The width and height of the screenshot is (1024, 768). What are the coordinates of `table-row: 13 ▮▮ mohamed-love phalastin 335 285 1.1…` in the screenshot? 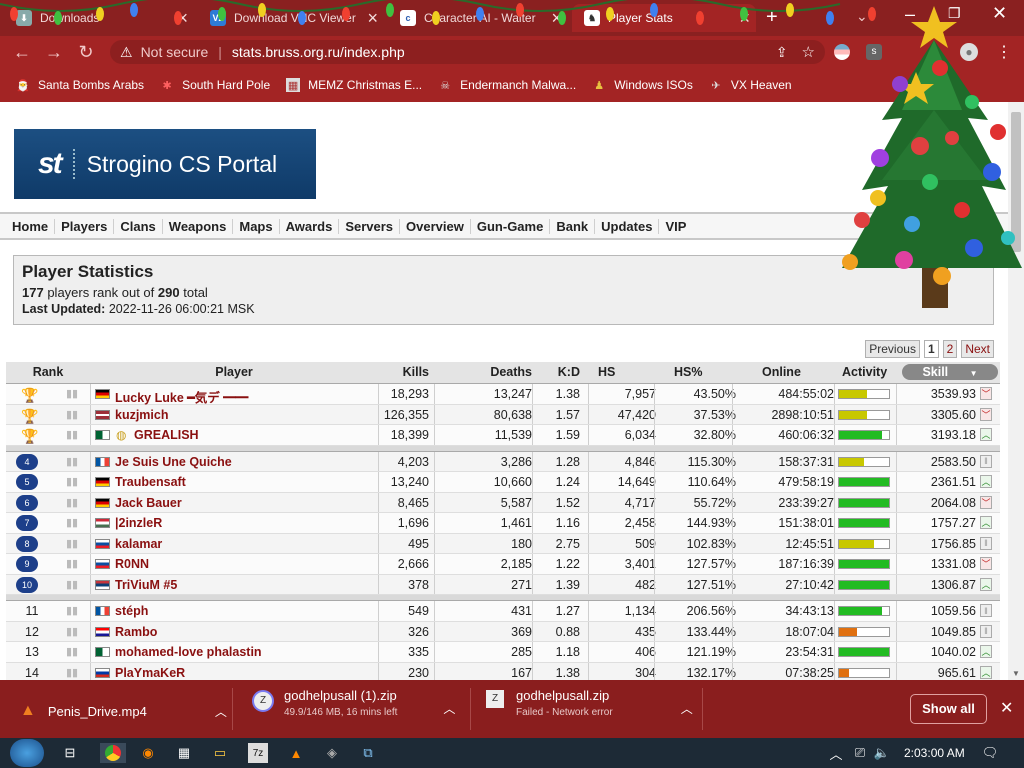 It's located at (503, 652).